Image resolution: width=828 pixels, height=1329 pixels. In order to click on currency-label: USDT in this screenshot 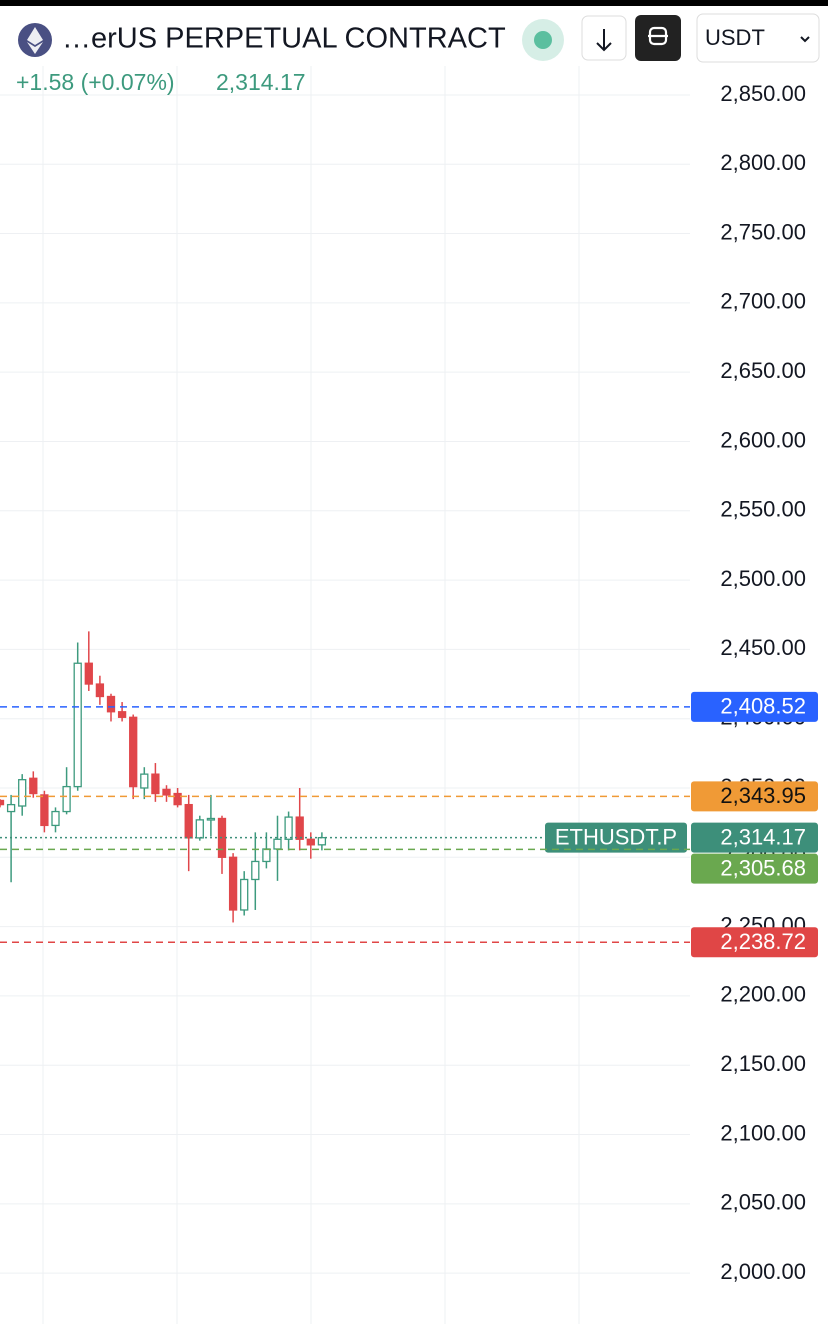, I will do `click(735, 37)`.